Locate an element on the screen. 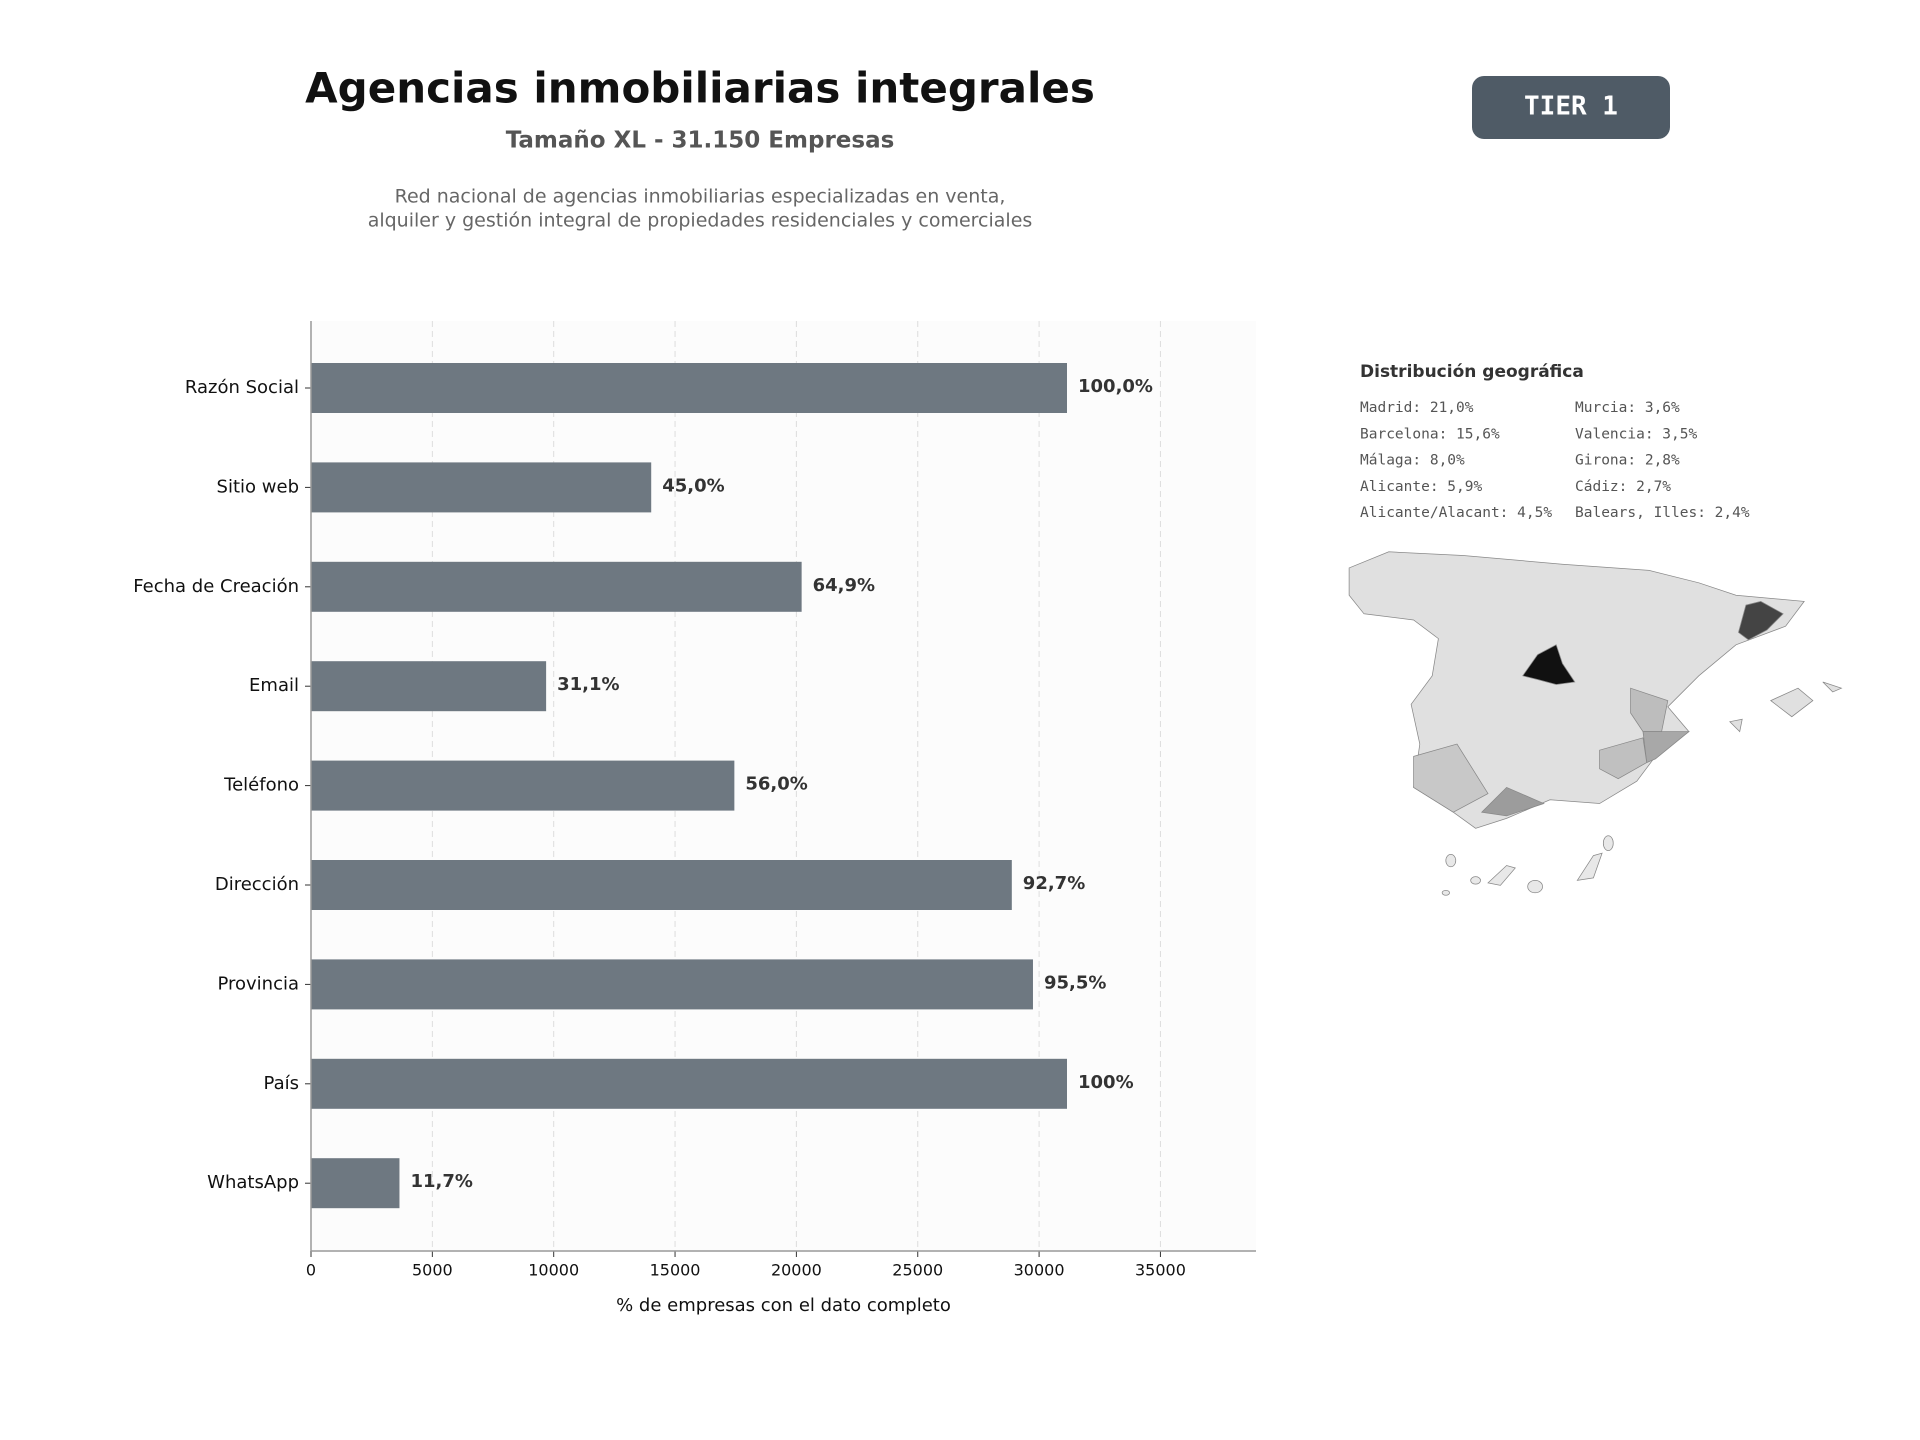 This screenshot has height=1440, width=1920. geo-item: Alicante: 5,9% is located at coordinates (1421, 487).